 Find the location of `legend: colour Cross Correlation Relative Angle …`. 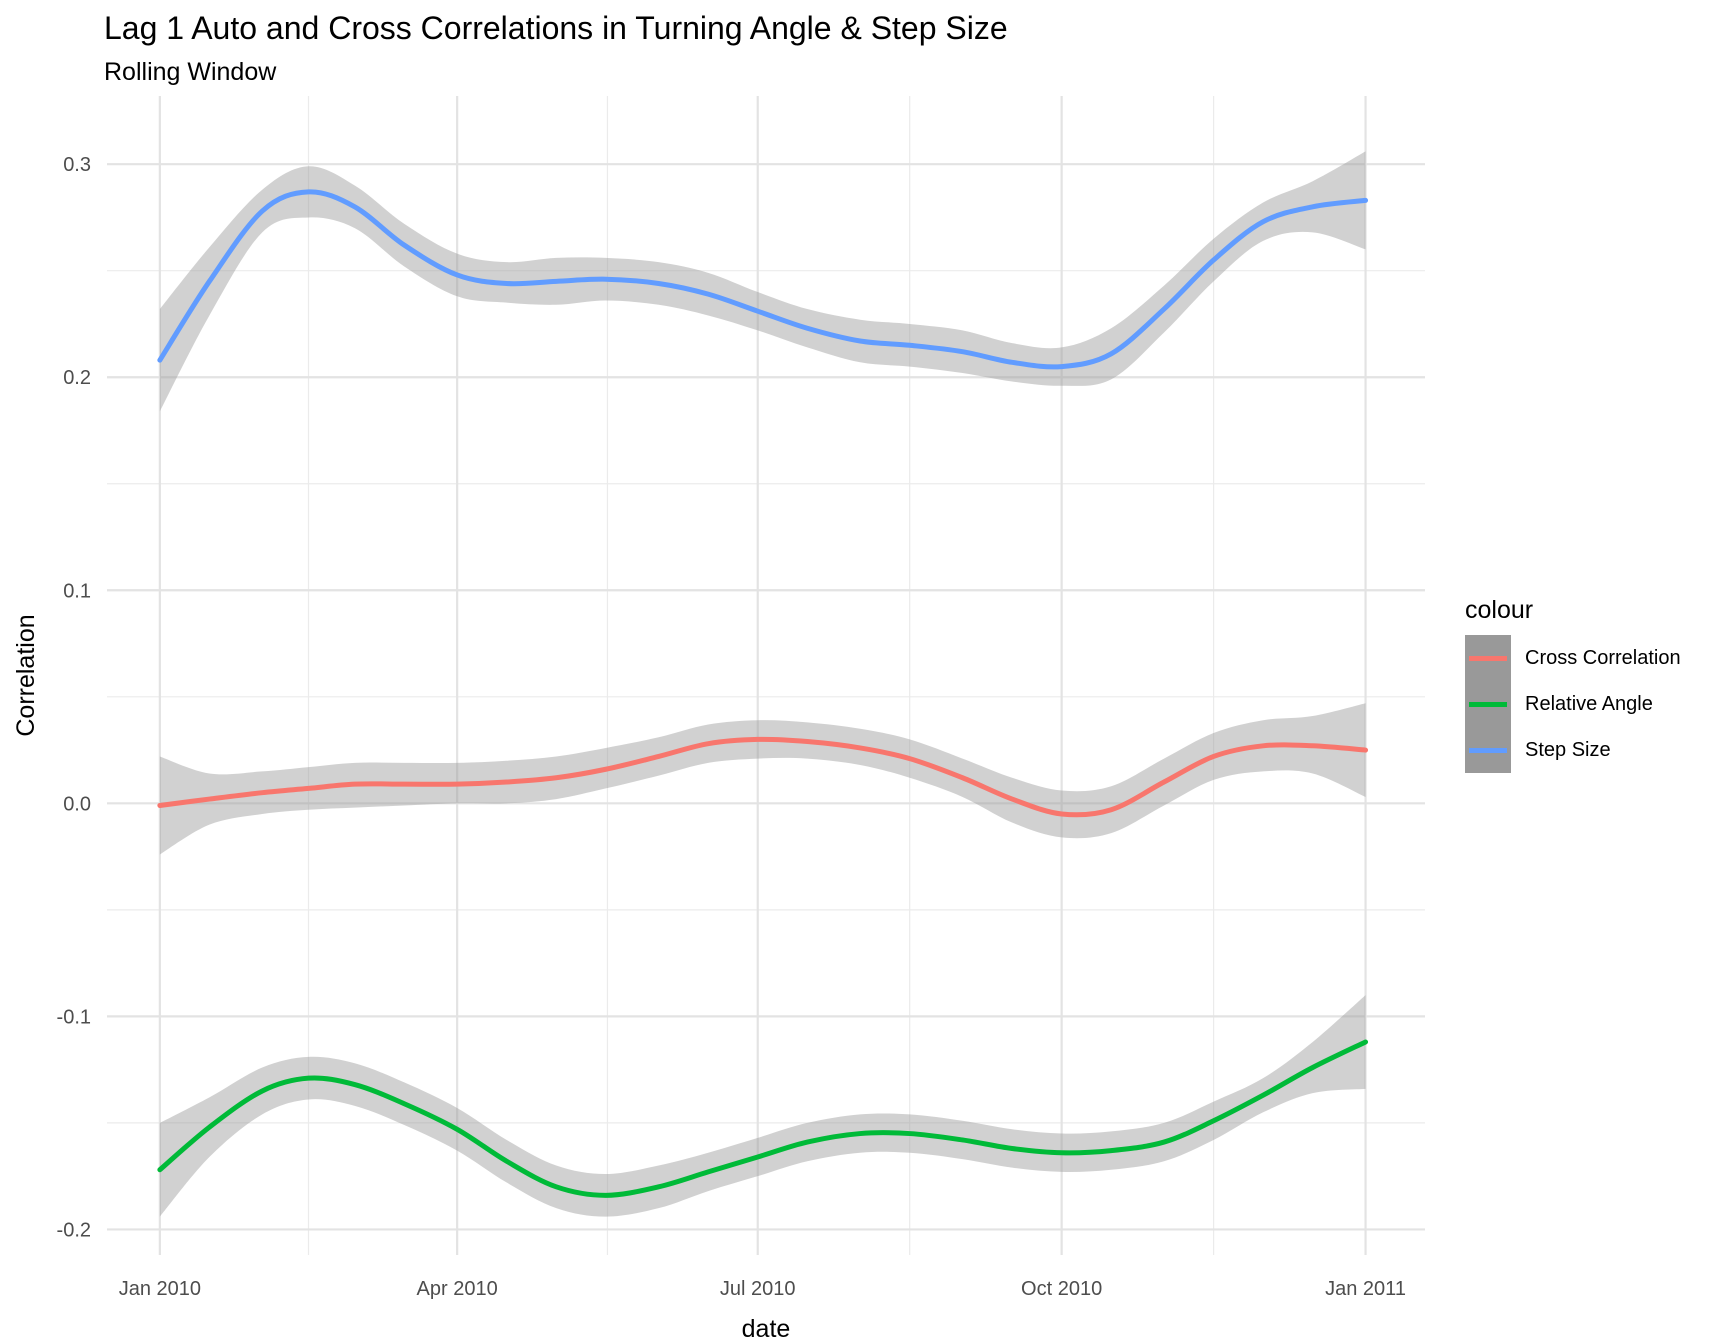

legend: colour Cross Correlation Relative Angle … is located at coordinates (1573, 684).